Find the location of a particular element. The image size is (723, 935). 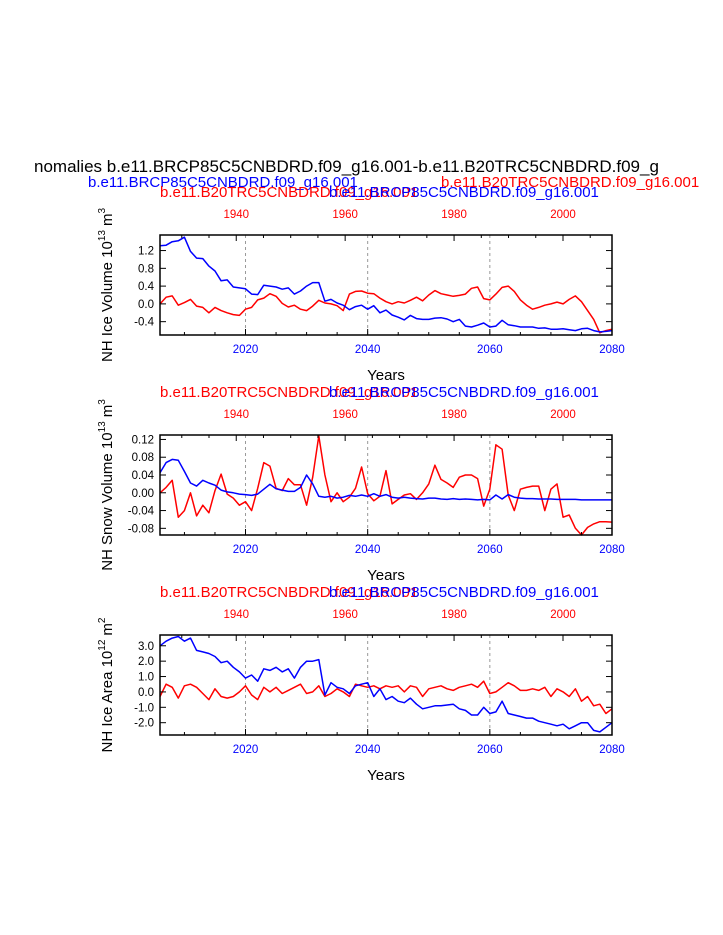

y-tick-label: 0.00 is located at coordinates (143, 494).